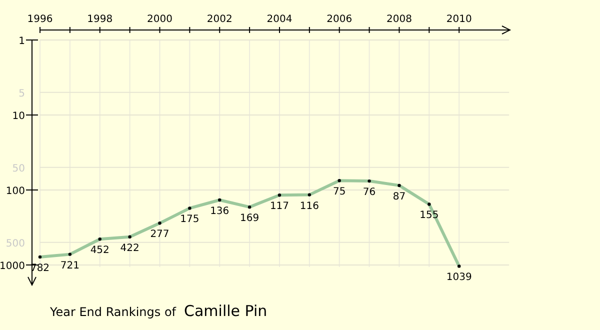 This screenshot has width=600, height=330. I want to click on text: Camille Pin, so click(226, 311).